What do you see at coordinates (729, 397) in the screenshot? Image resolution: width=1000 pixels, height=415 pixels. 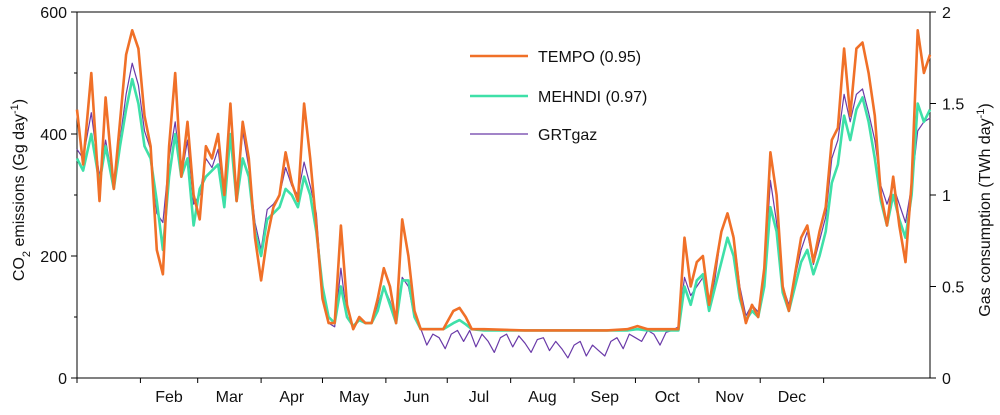 I see `x-tick-label-nov: Nov` at bounding box center [729, 397].